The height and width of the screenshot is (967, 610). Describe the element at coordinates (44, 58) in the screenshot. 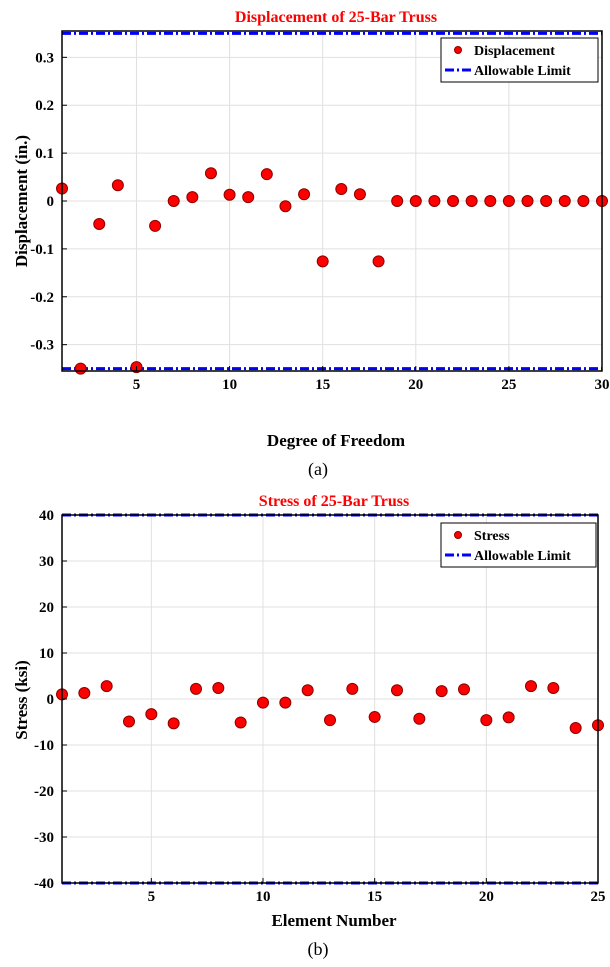

I see `y-tick-label: 0.3` at that location.